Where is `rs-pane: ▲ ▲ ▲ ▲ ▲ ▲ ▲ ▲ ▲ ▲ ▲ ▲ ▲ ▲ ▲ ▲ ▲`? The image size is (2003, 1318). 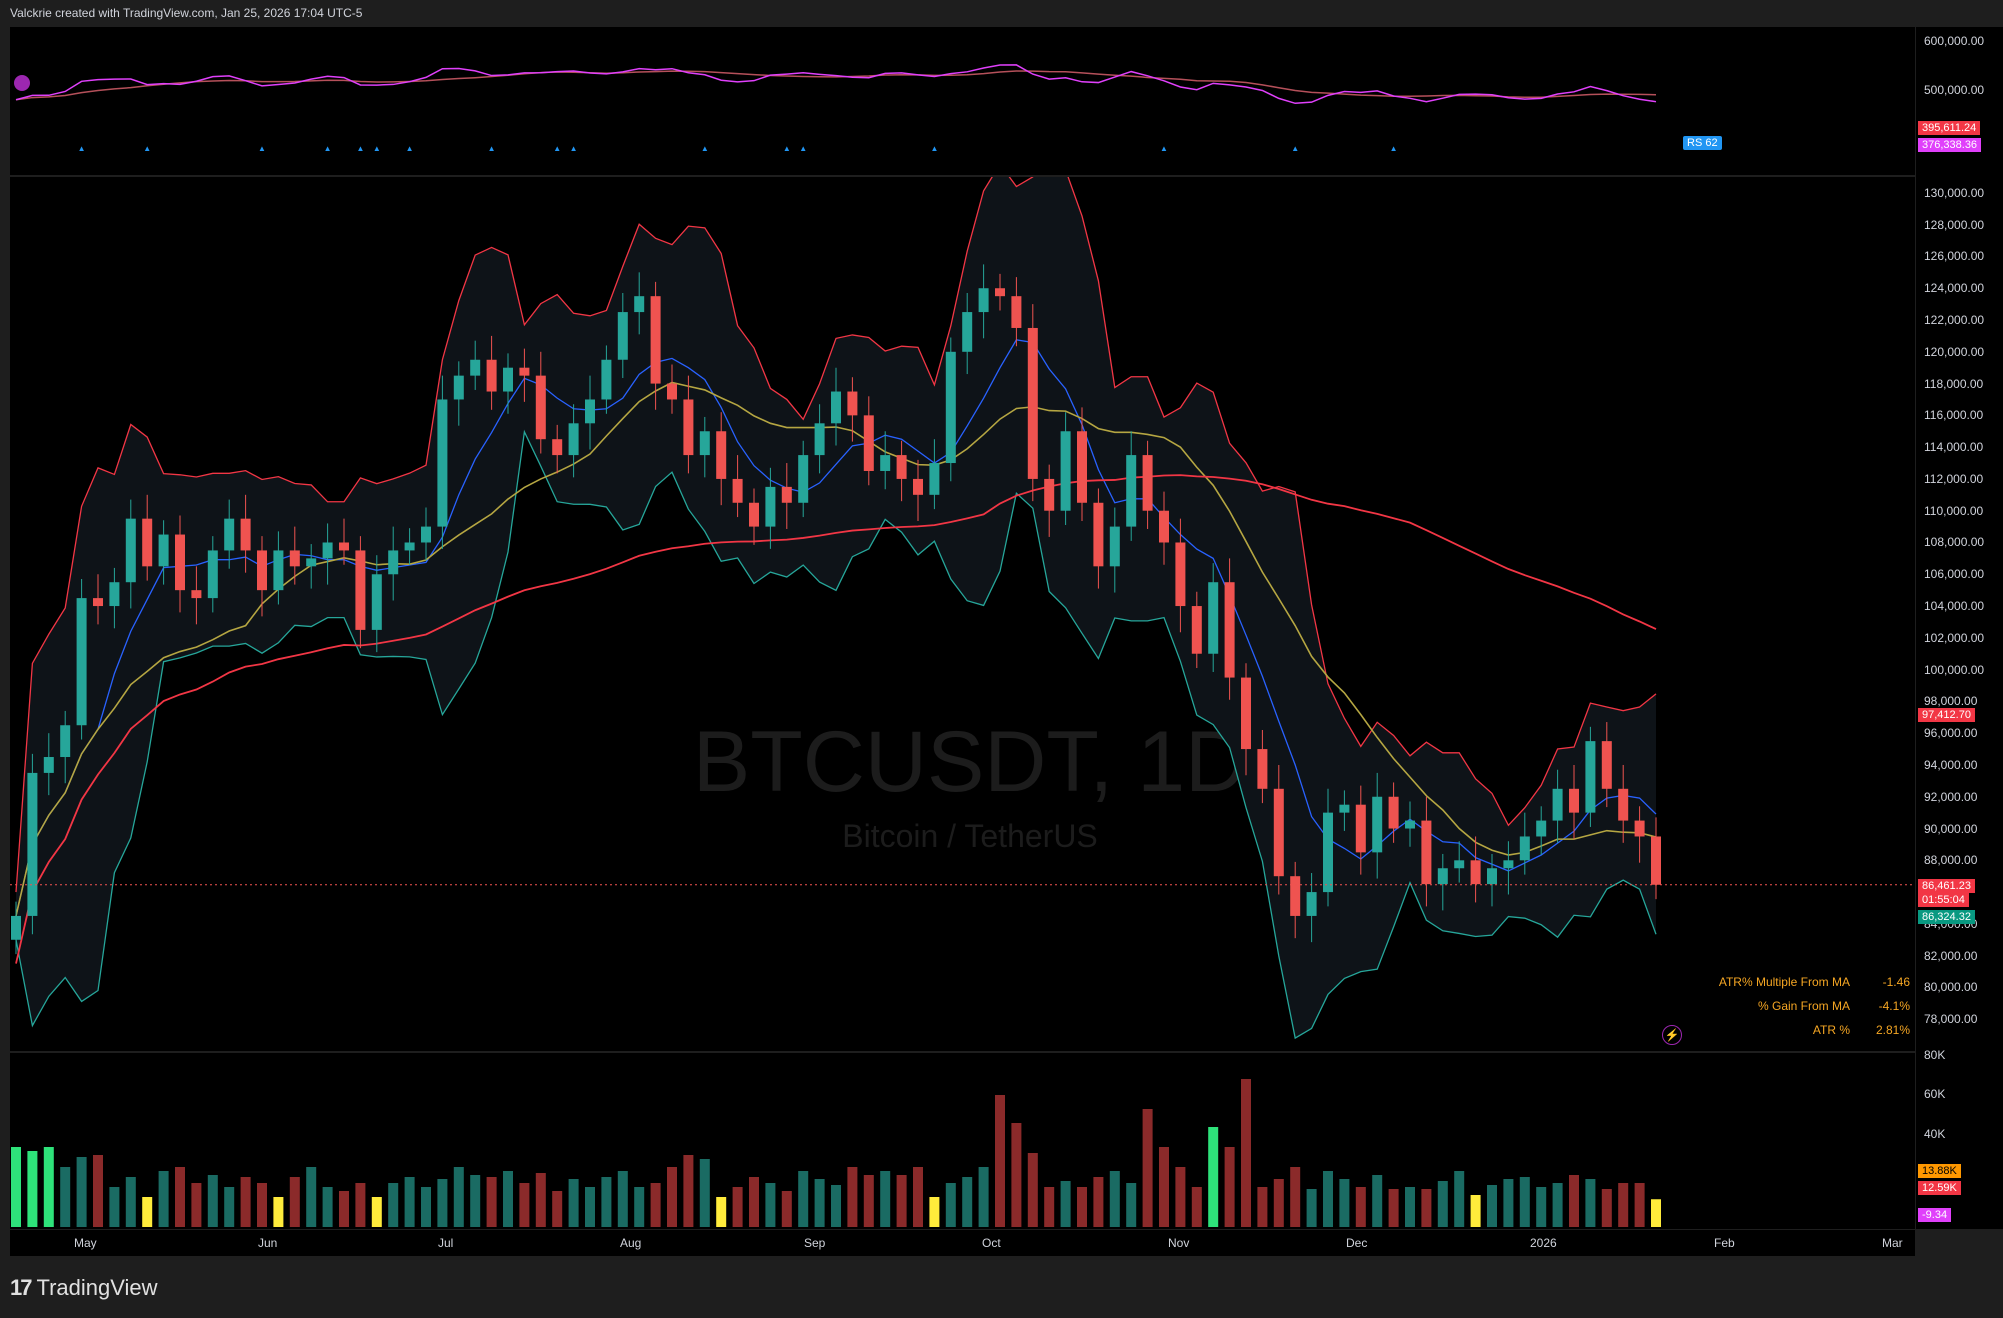 rs-pane: ▲ ▲ ▲ ▲ ▲ ▲ ▲ ▲ ▲ ▲ ▲ ▲ ▲ ▲ ▲ ▲ ▲ is located at coordinates (962, 101).